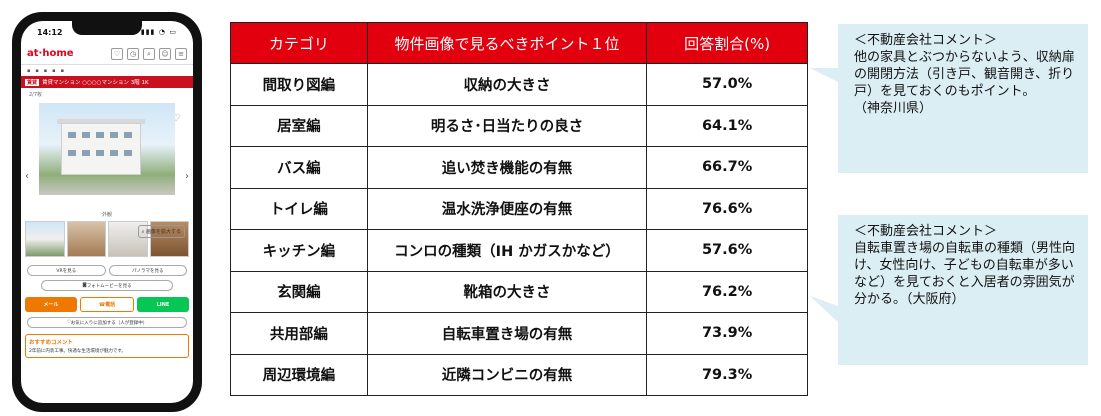 This screenshot has height=416, width=1101. Describe the element at coordinates (507, 250) in the screenshot. I see `point-cell: コンロの種類（IH かガスかなど）` at that location.